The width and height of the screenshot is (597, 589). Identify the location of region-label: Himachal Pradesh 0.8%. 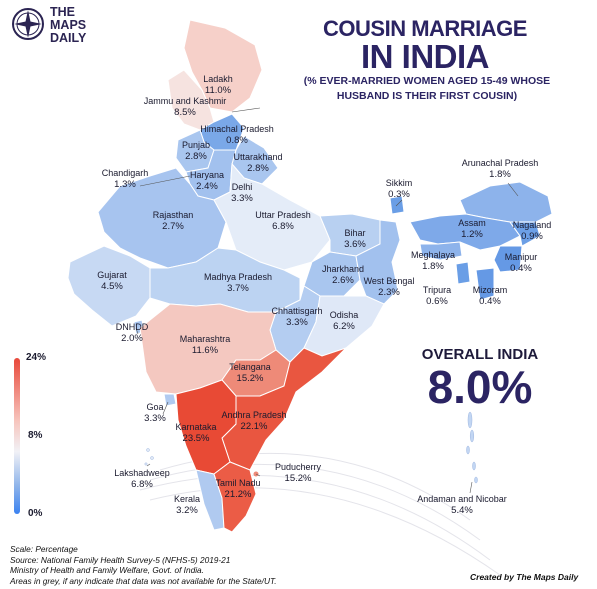
(237, 135).